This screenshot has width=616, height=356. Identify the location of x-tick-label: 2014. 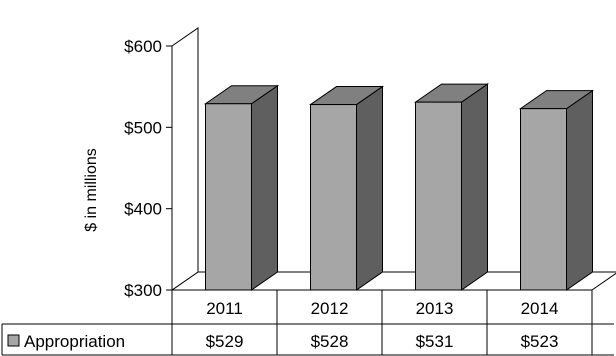
(540, 308).